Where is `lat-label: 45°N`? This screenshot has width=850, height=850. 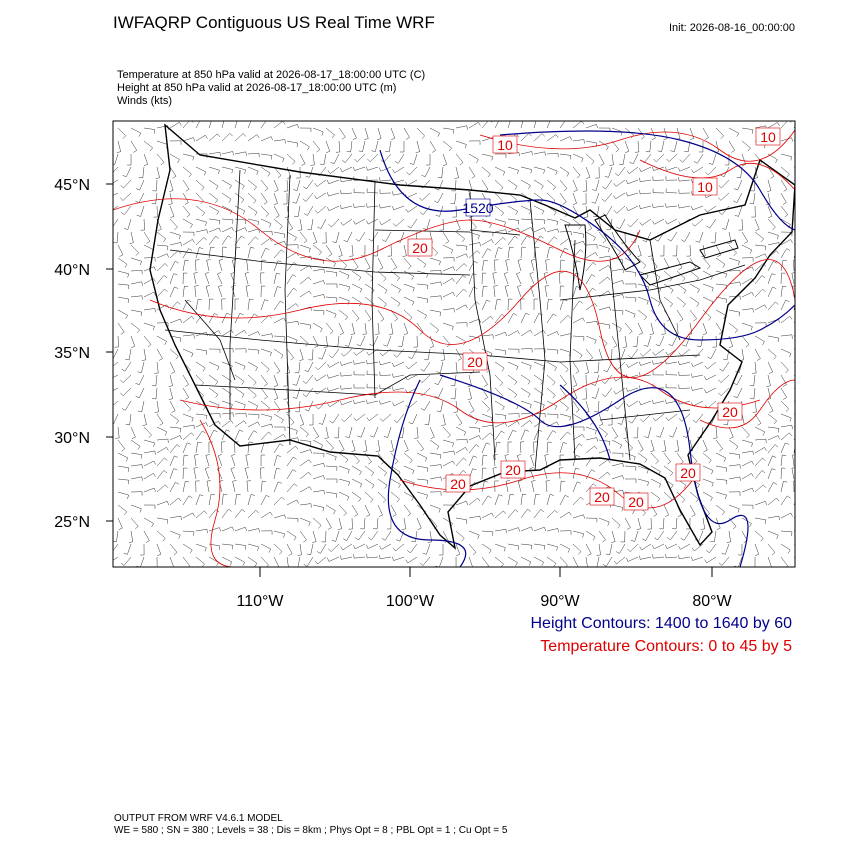 lat-label: 45°N is located at coordinates (72, 185).